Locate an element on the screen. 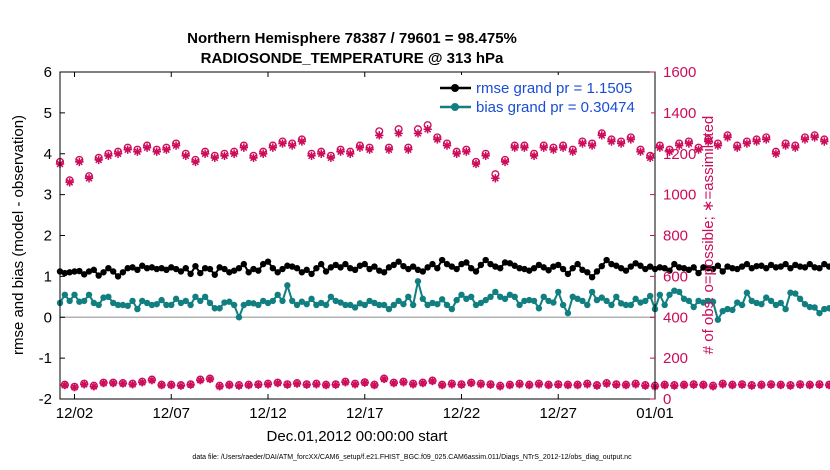 The height and width of the screenshot is (470, 830). x-tick-label: 12/02 is located at coordinates (75, 413).